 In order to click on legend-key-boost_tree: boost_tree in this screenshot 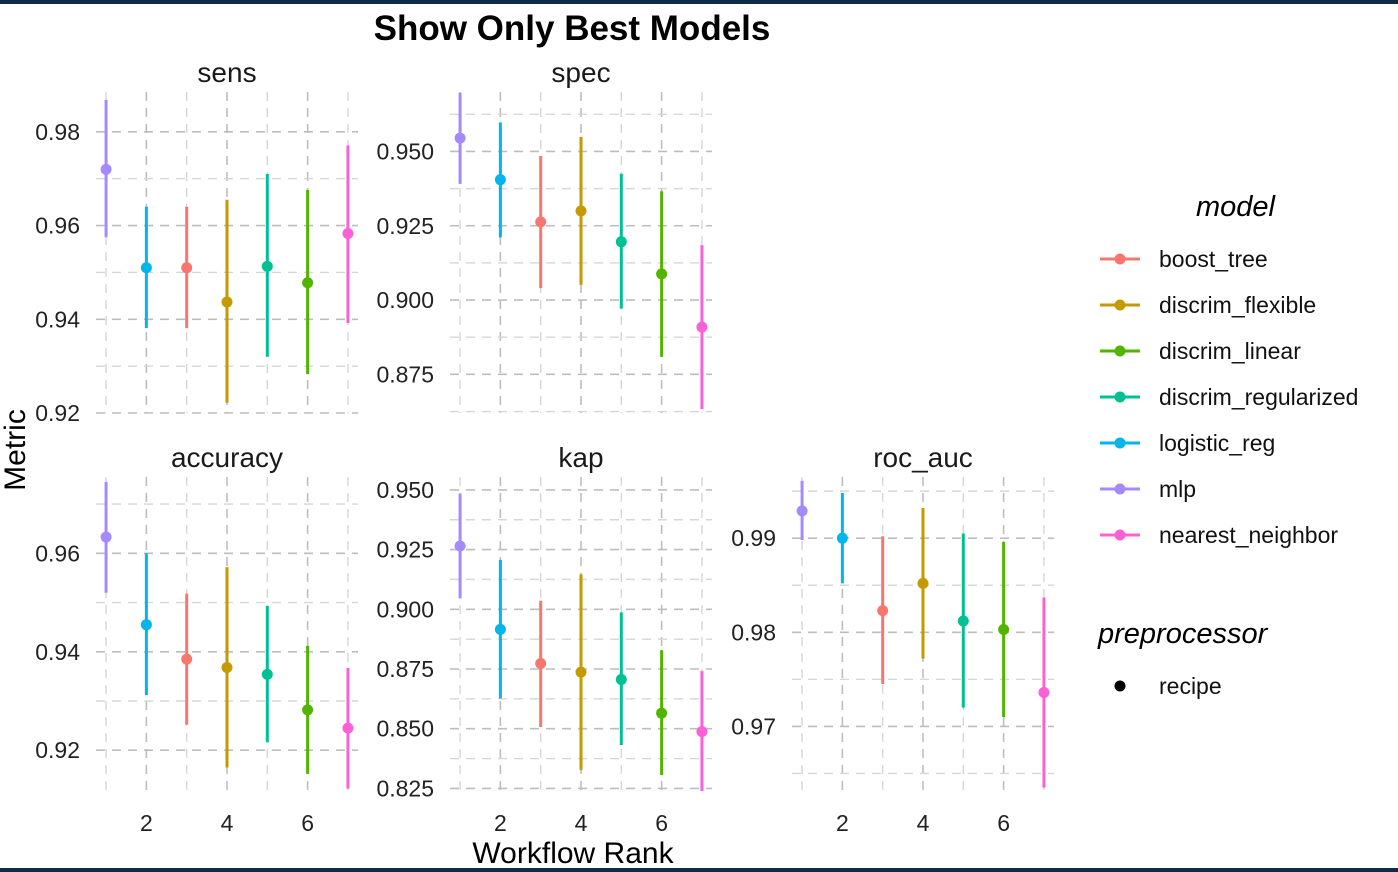, I will do `click(1184, 259)`.